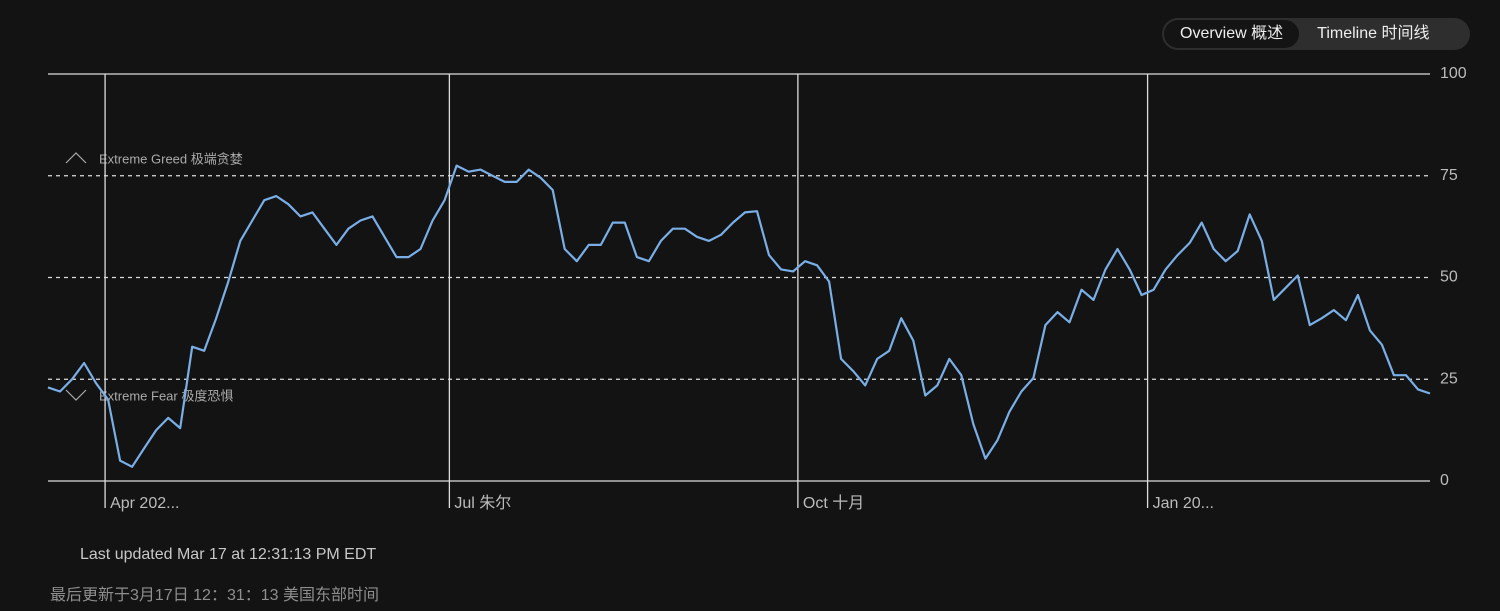  Describe the element at coordinates (1453, 73) in the screenshot. I see `y-tick-label: 100` at that location.